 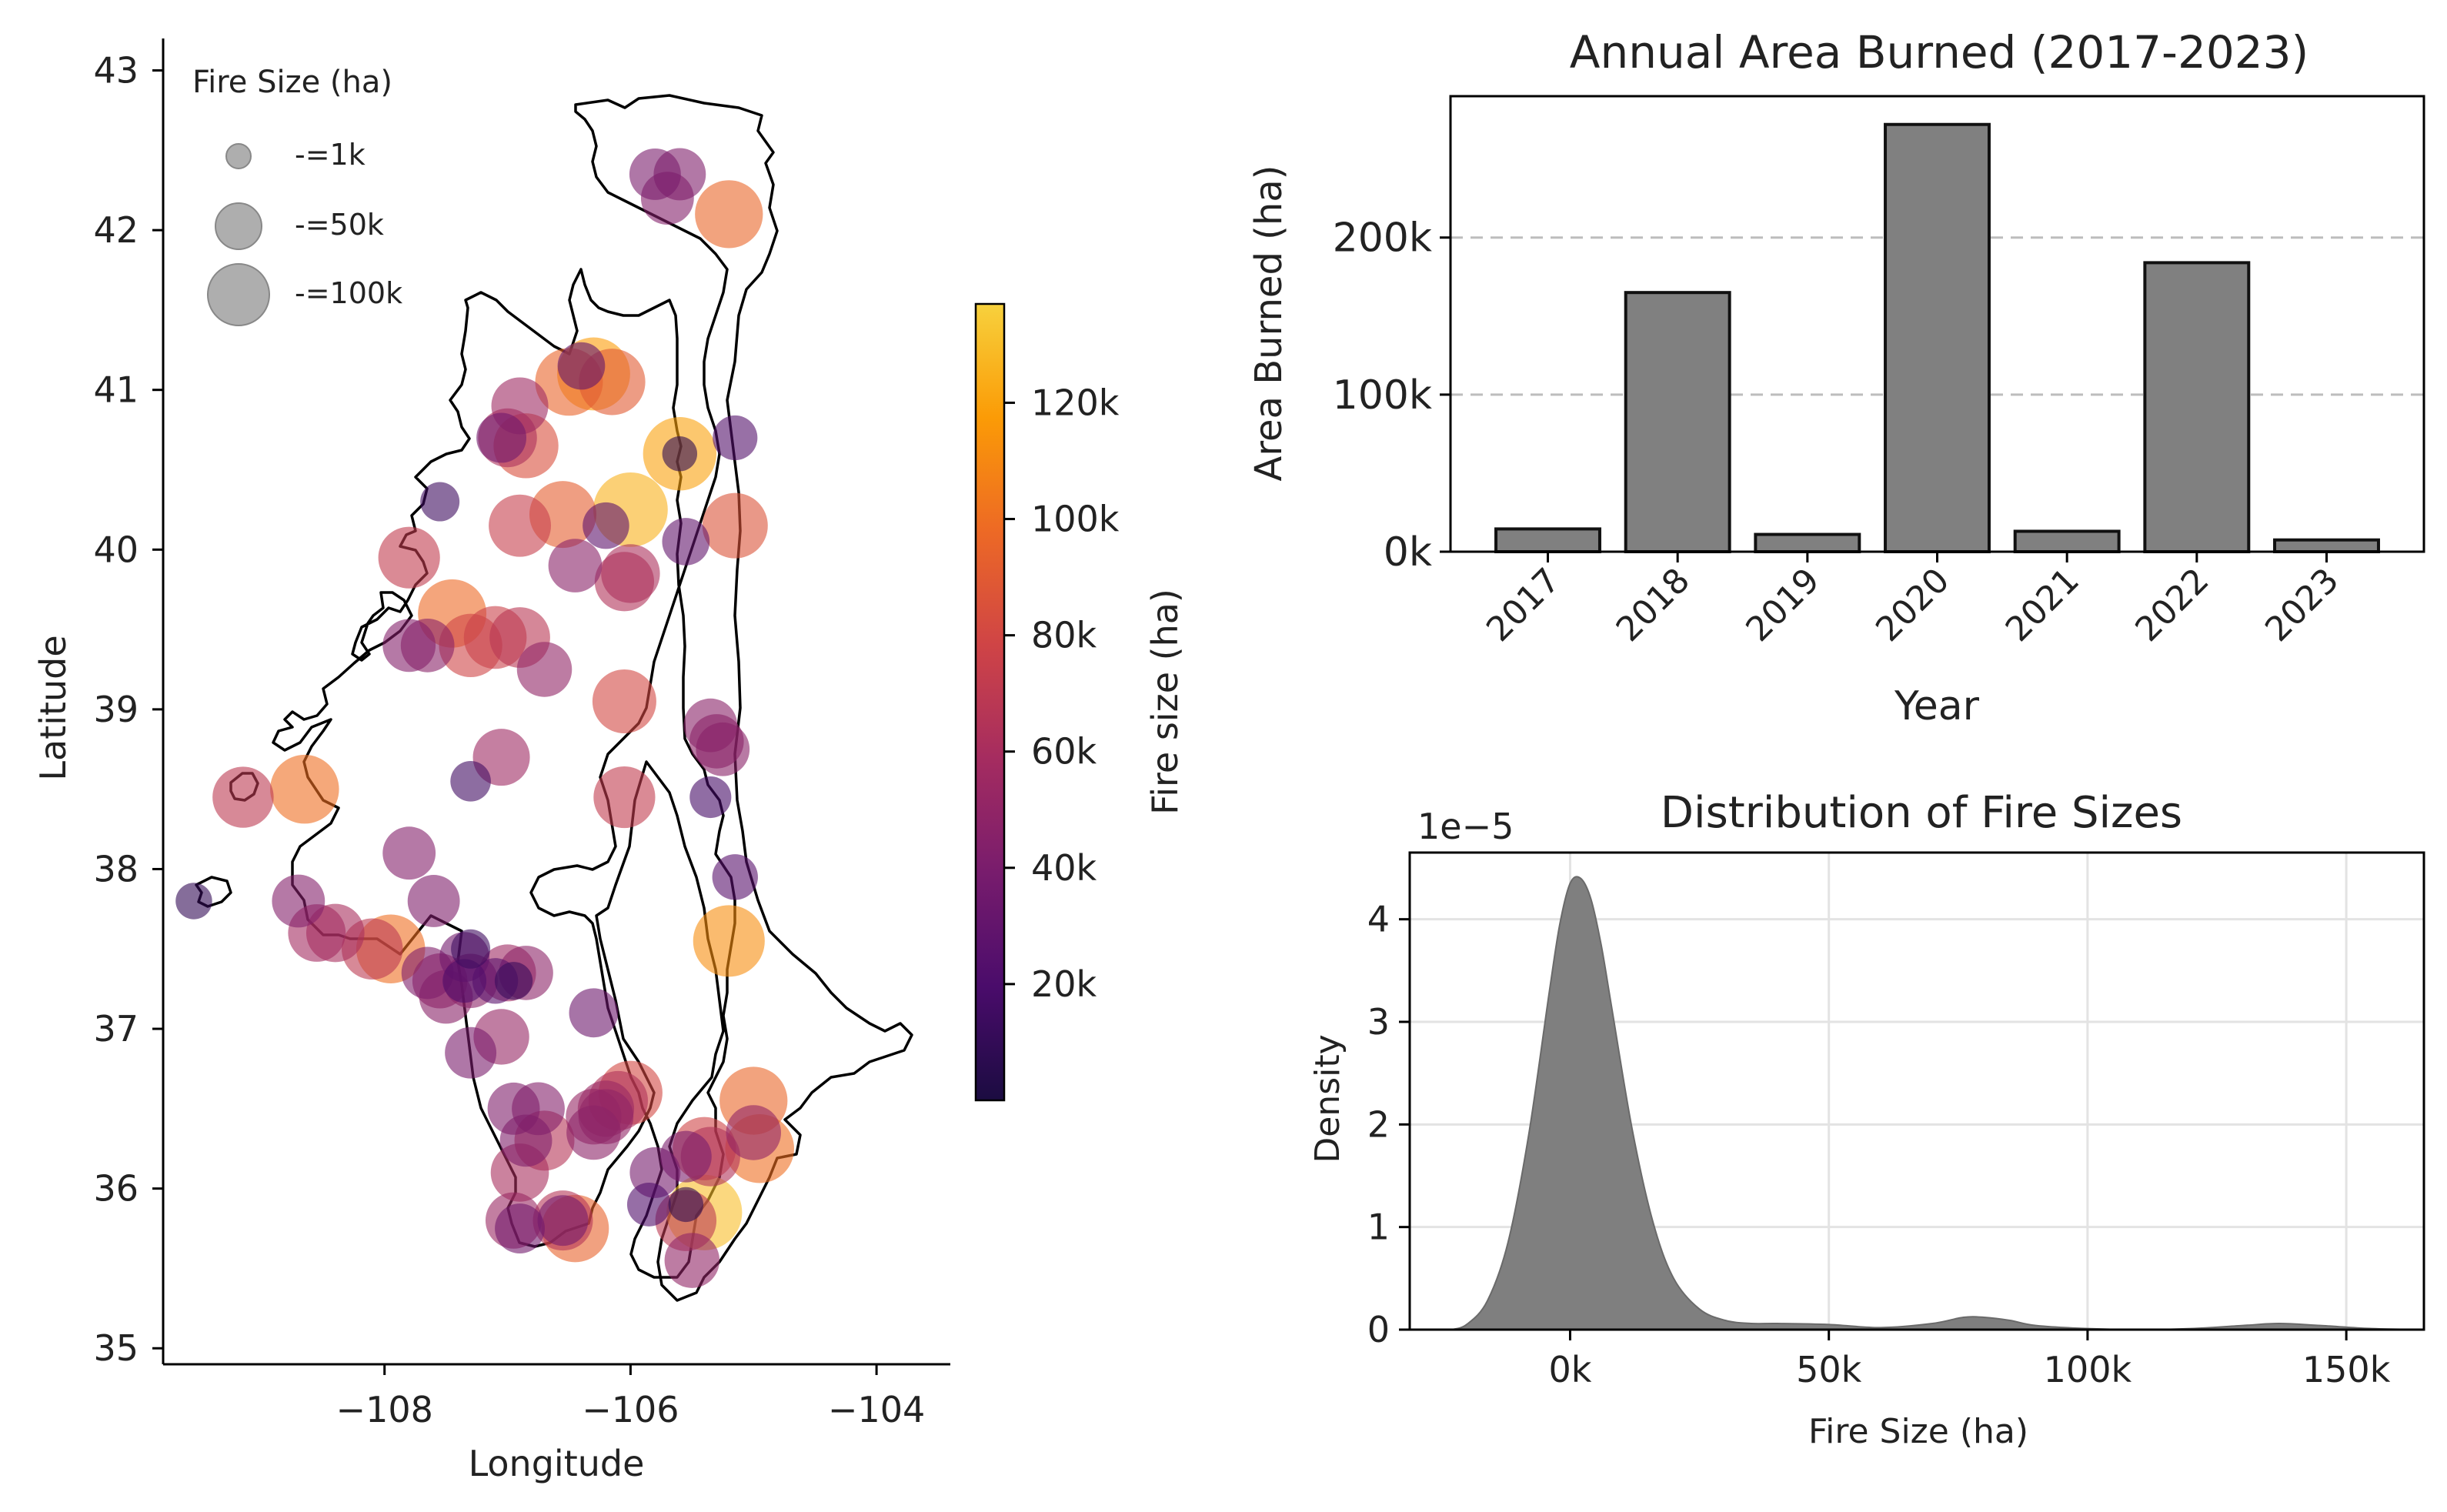 I want to click on density-x-ticks: 0k 50k 100k 150k, so click(x=1970, y=1360).